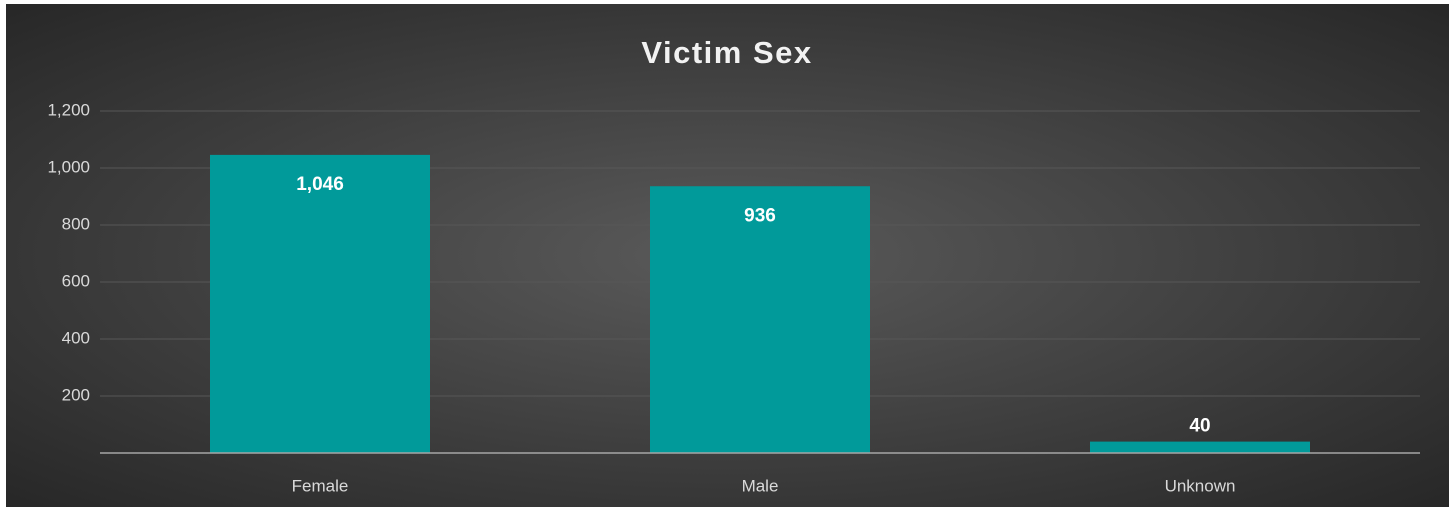 This screenshot has height=511, width=1455. Describe the element at coordinates (76, 394) in the screenshot. I see `y-tick-label: 200` at that location.